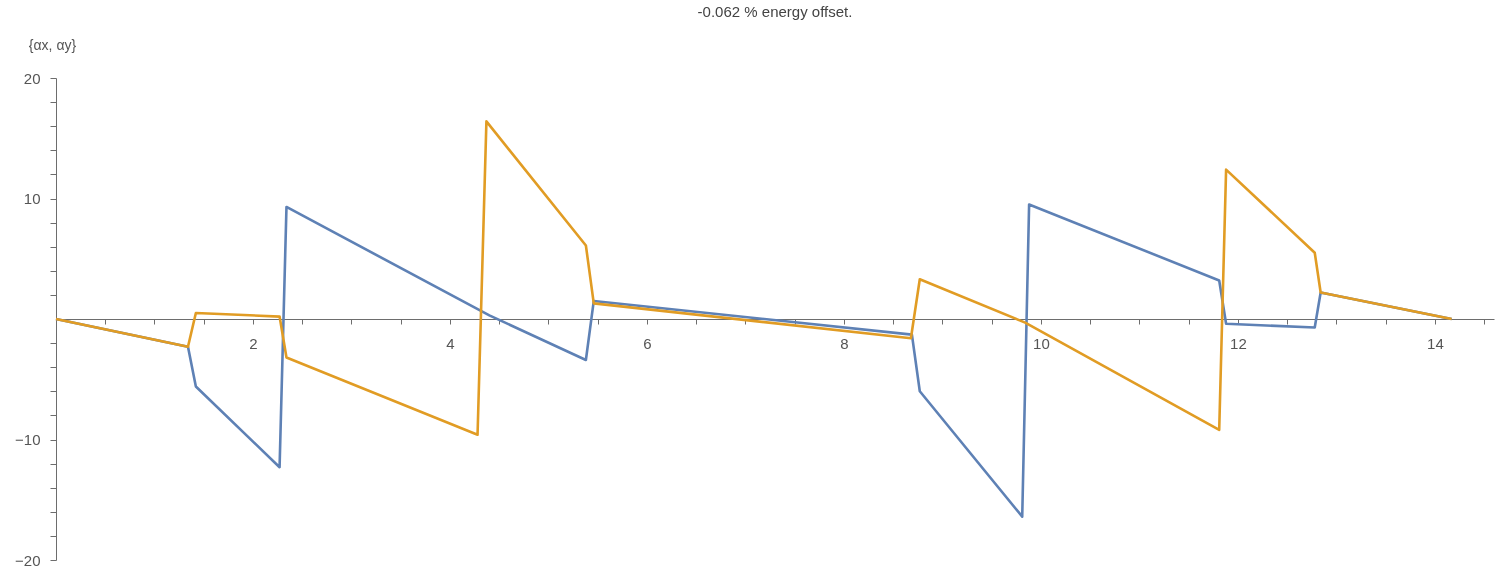 The height and width of the screenshot is (568, 1496). What do you see at coordinates (450, 343) in the screenshot?
I see `x-tick-label: 4` at bounding box center [450, 343].